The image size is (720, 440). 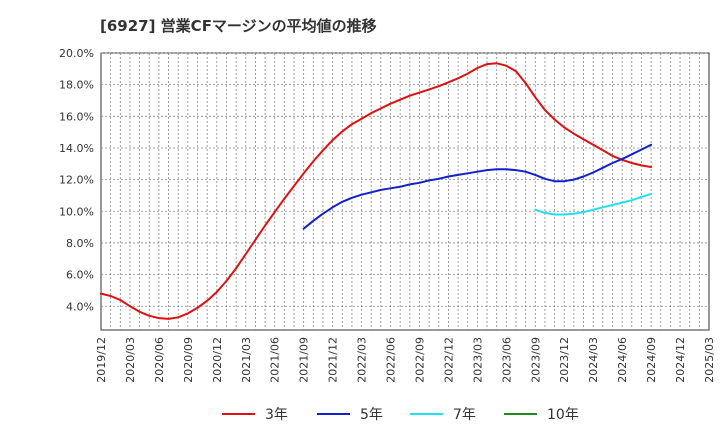 I want to click on x-tick-label: 2020/12, so click(x=217, y=360).